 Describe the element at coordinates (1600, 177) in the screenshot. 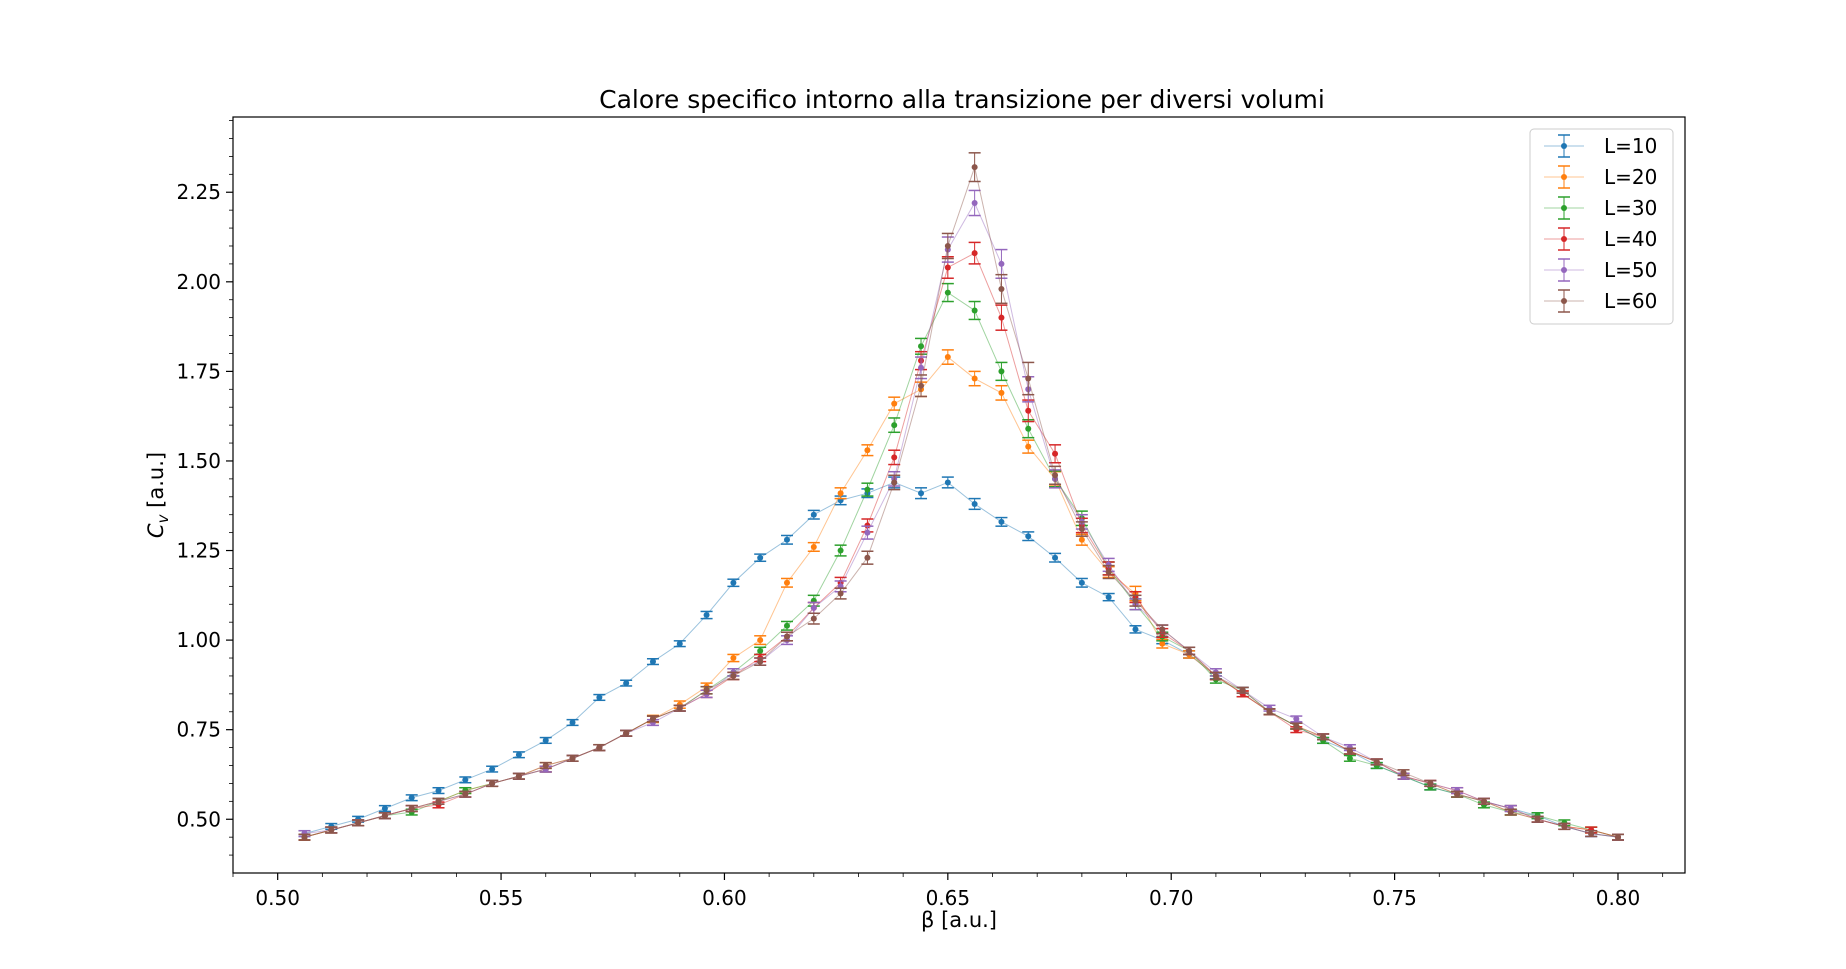

I see `legend-entry: L=20` at that location.